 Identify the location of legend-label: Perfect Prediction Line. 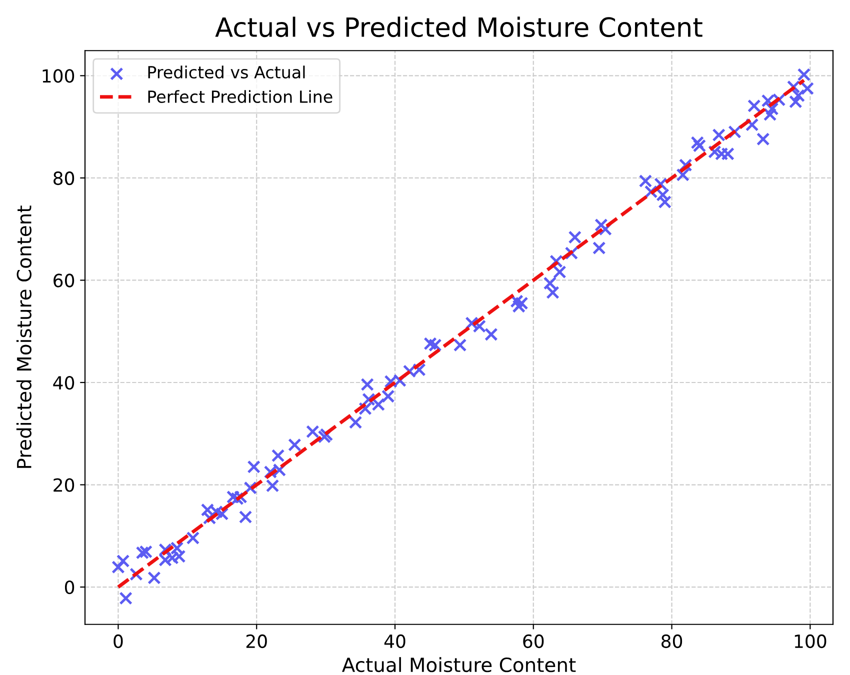
(240, 96).